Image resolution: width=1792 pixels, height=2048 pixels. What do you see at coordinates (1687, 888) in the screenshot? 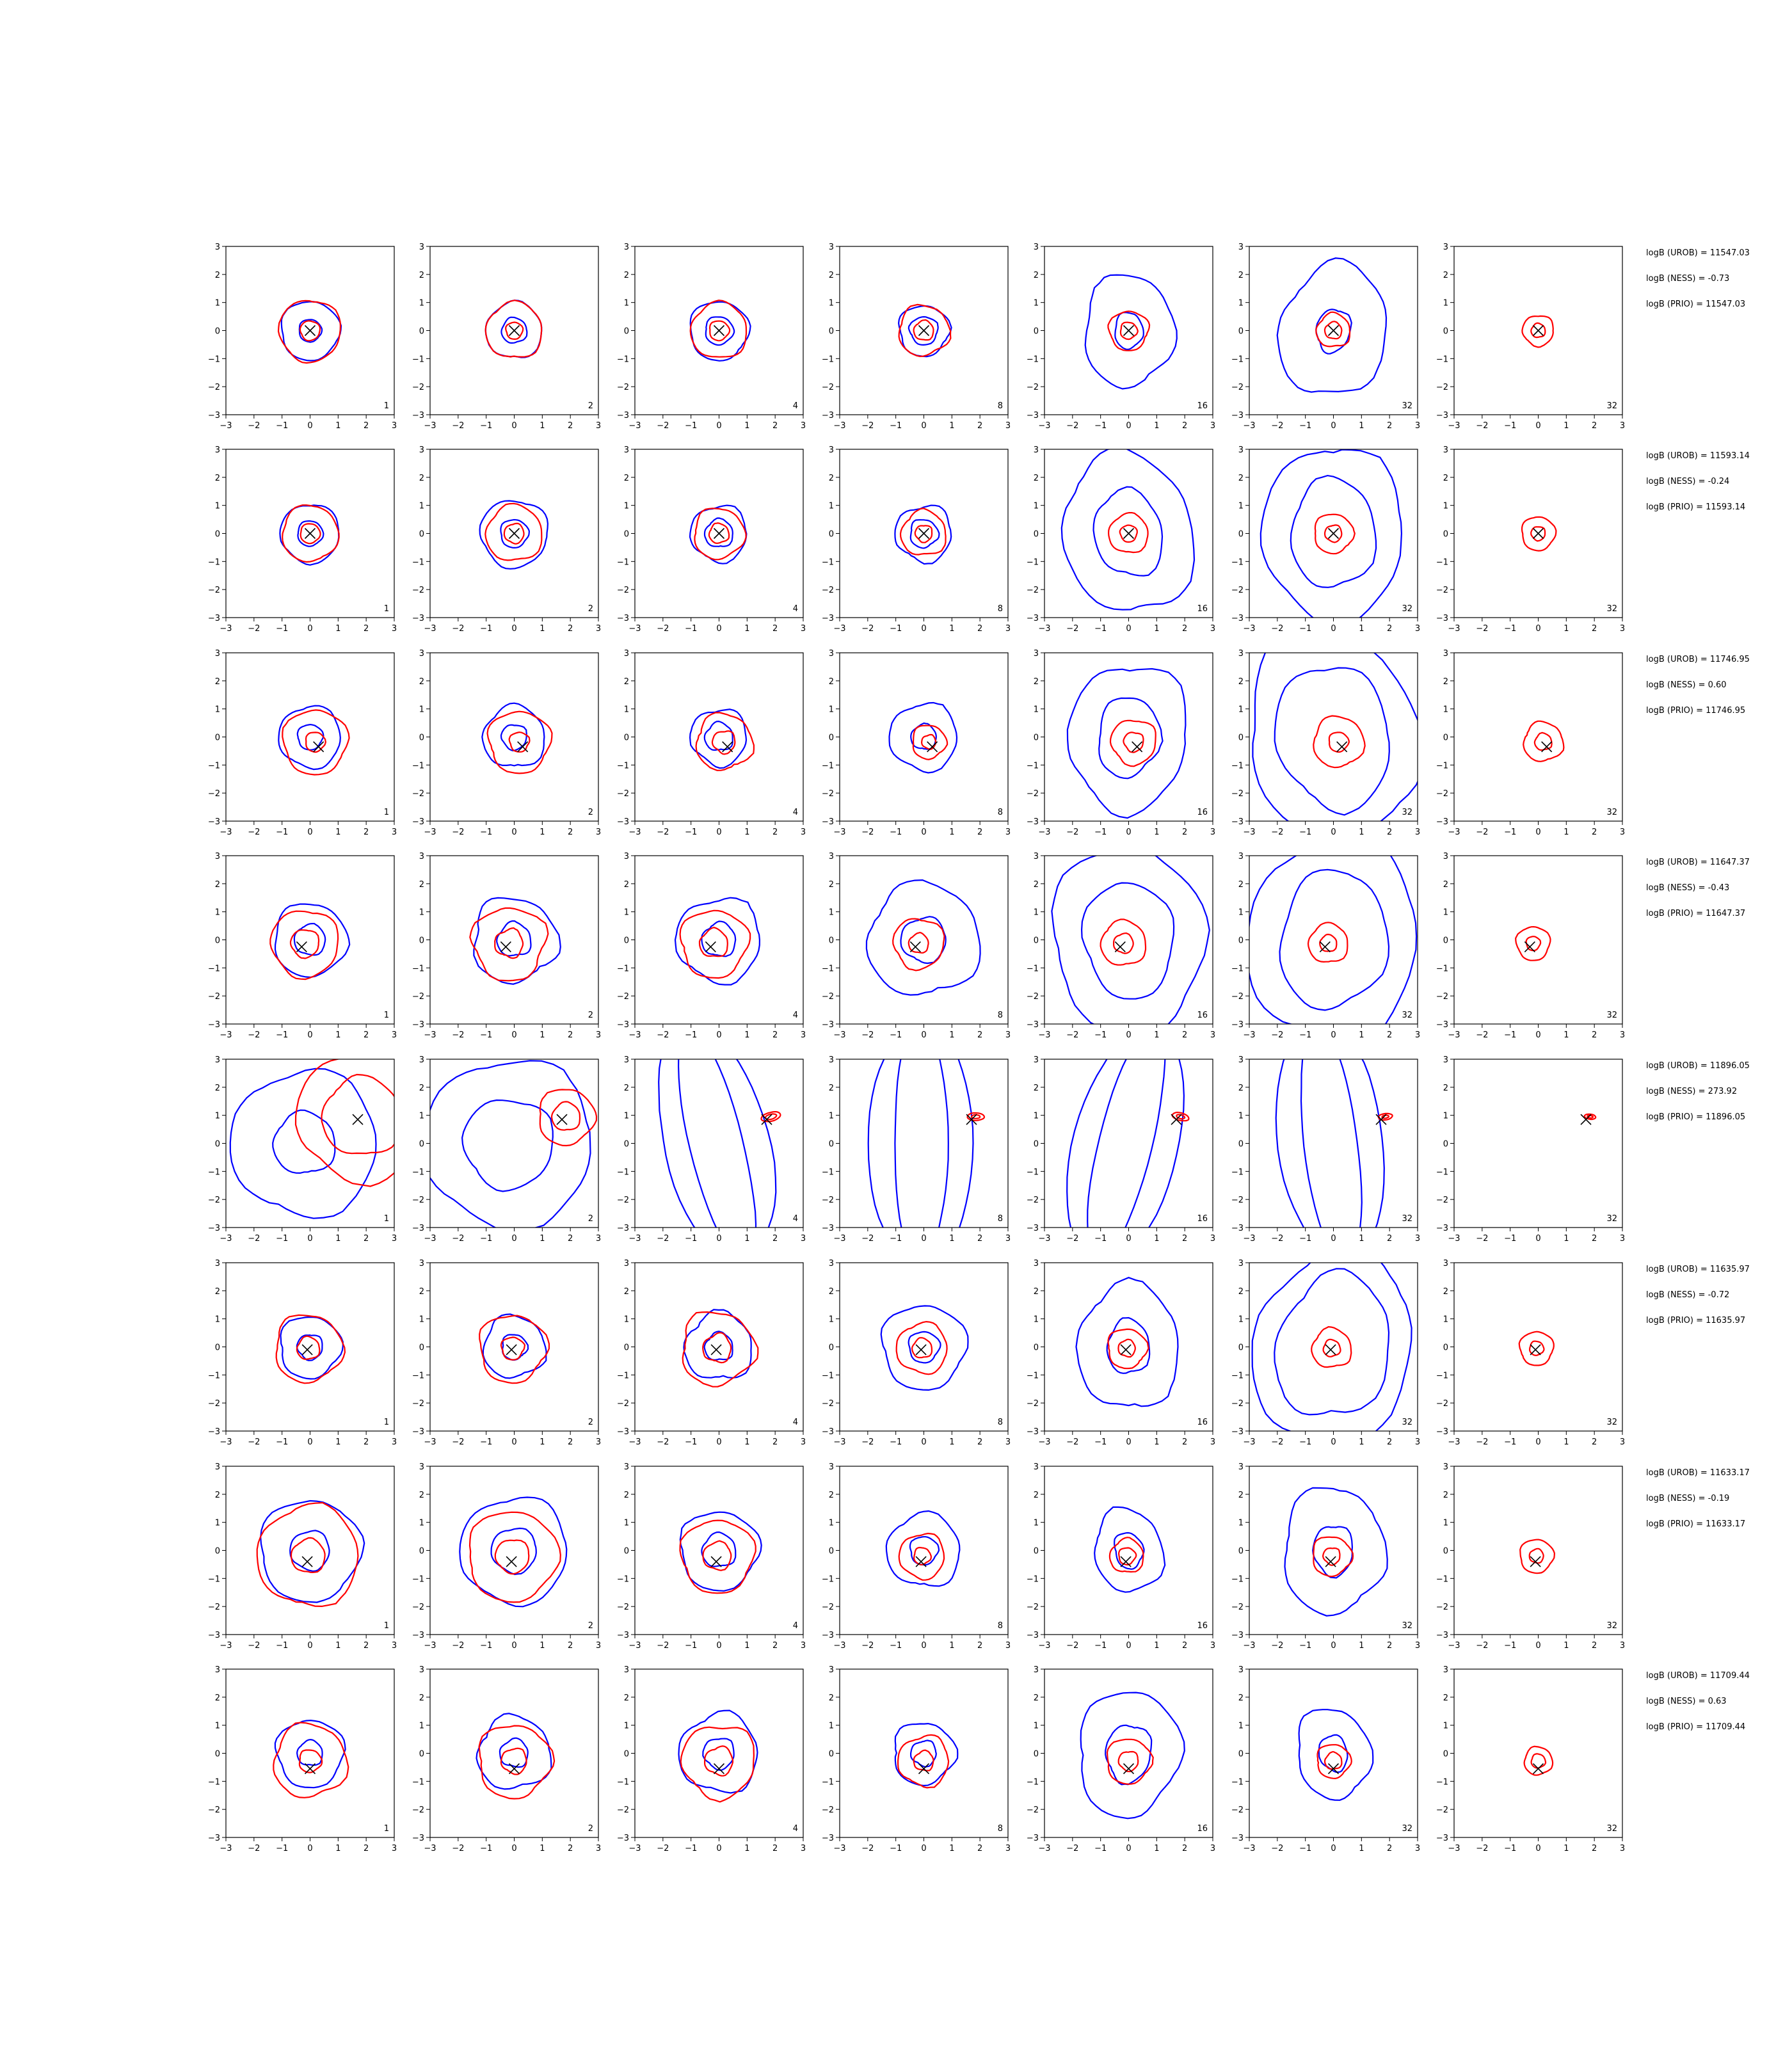
I see `row-stat-text: logB (NESS) = -0.43` at bounding box center [1687, 888].